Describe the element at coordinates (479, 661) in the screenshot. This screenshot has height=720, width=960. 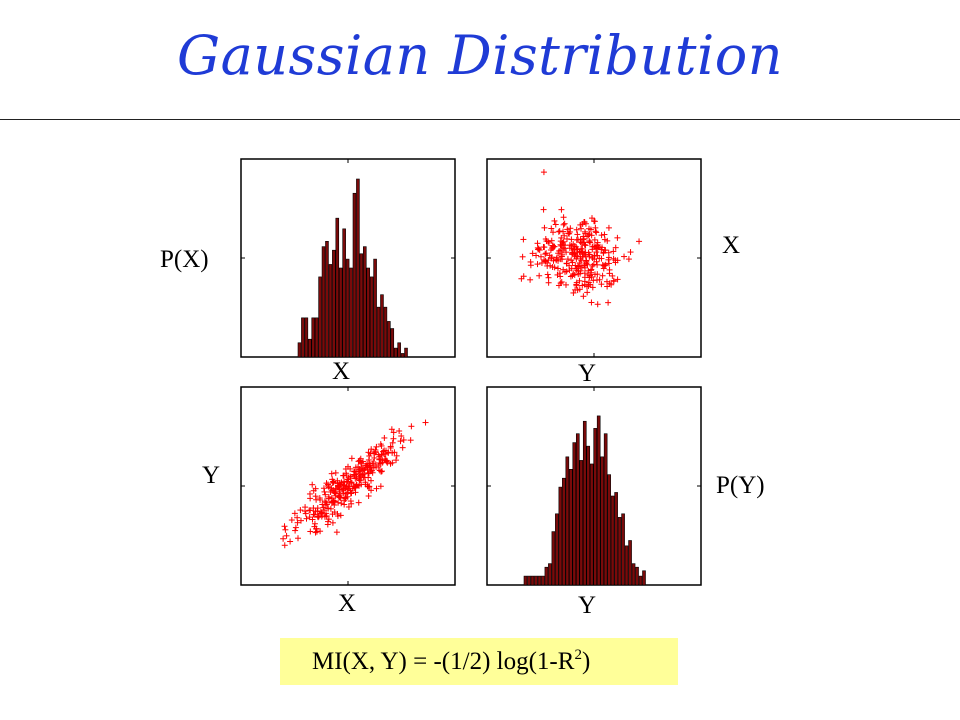
I see `mutual-information-formula: MI(X, Y) = -(1/2) log(1-R2)` at that location.